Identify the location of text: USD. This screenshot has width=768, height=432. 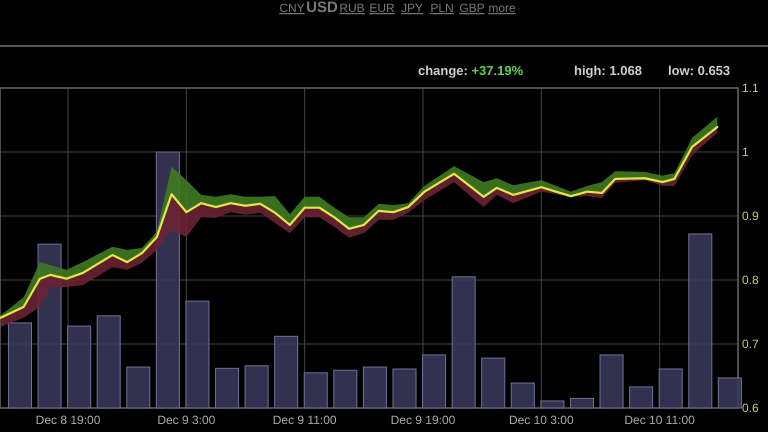
(322, 8).